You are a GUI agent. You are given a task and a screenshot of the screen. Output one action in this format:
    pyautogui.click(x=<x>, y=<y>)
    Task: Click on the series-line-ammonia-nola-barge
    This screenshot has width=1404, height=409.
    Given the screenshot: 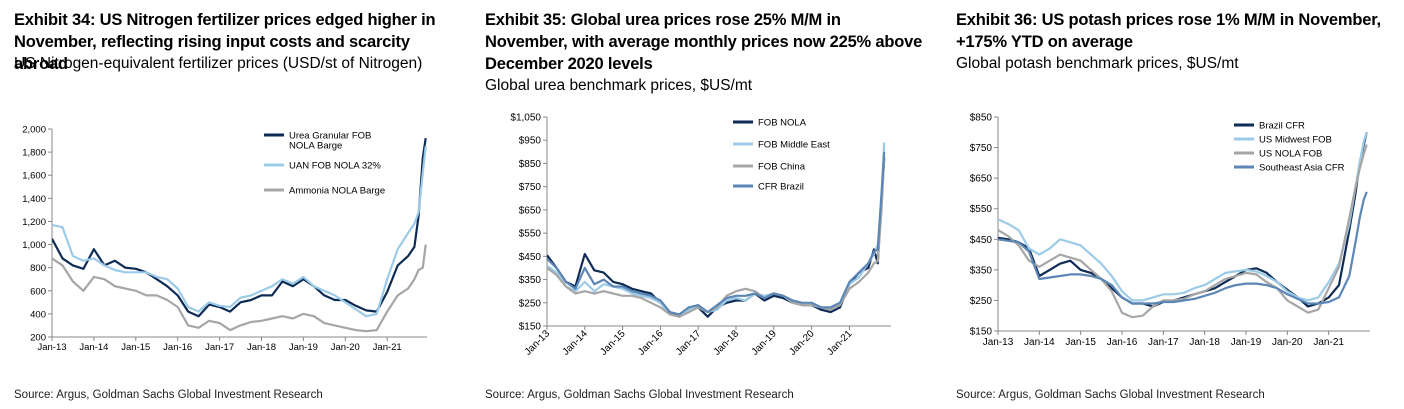 What is the action you would take?
    pyautogui.click(x=239, y=288)
    